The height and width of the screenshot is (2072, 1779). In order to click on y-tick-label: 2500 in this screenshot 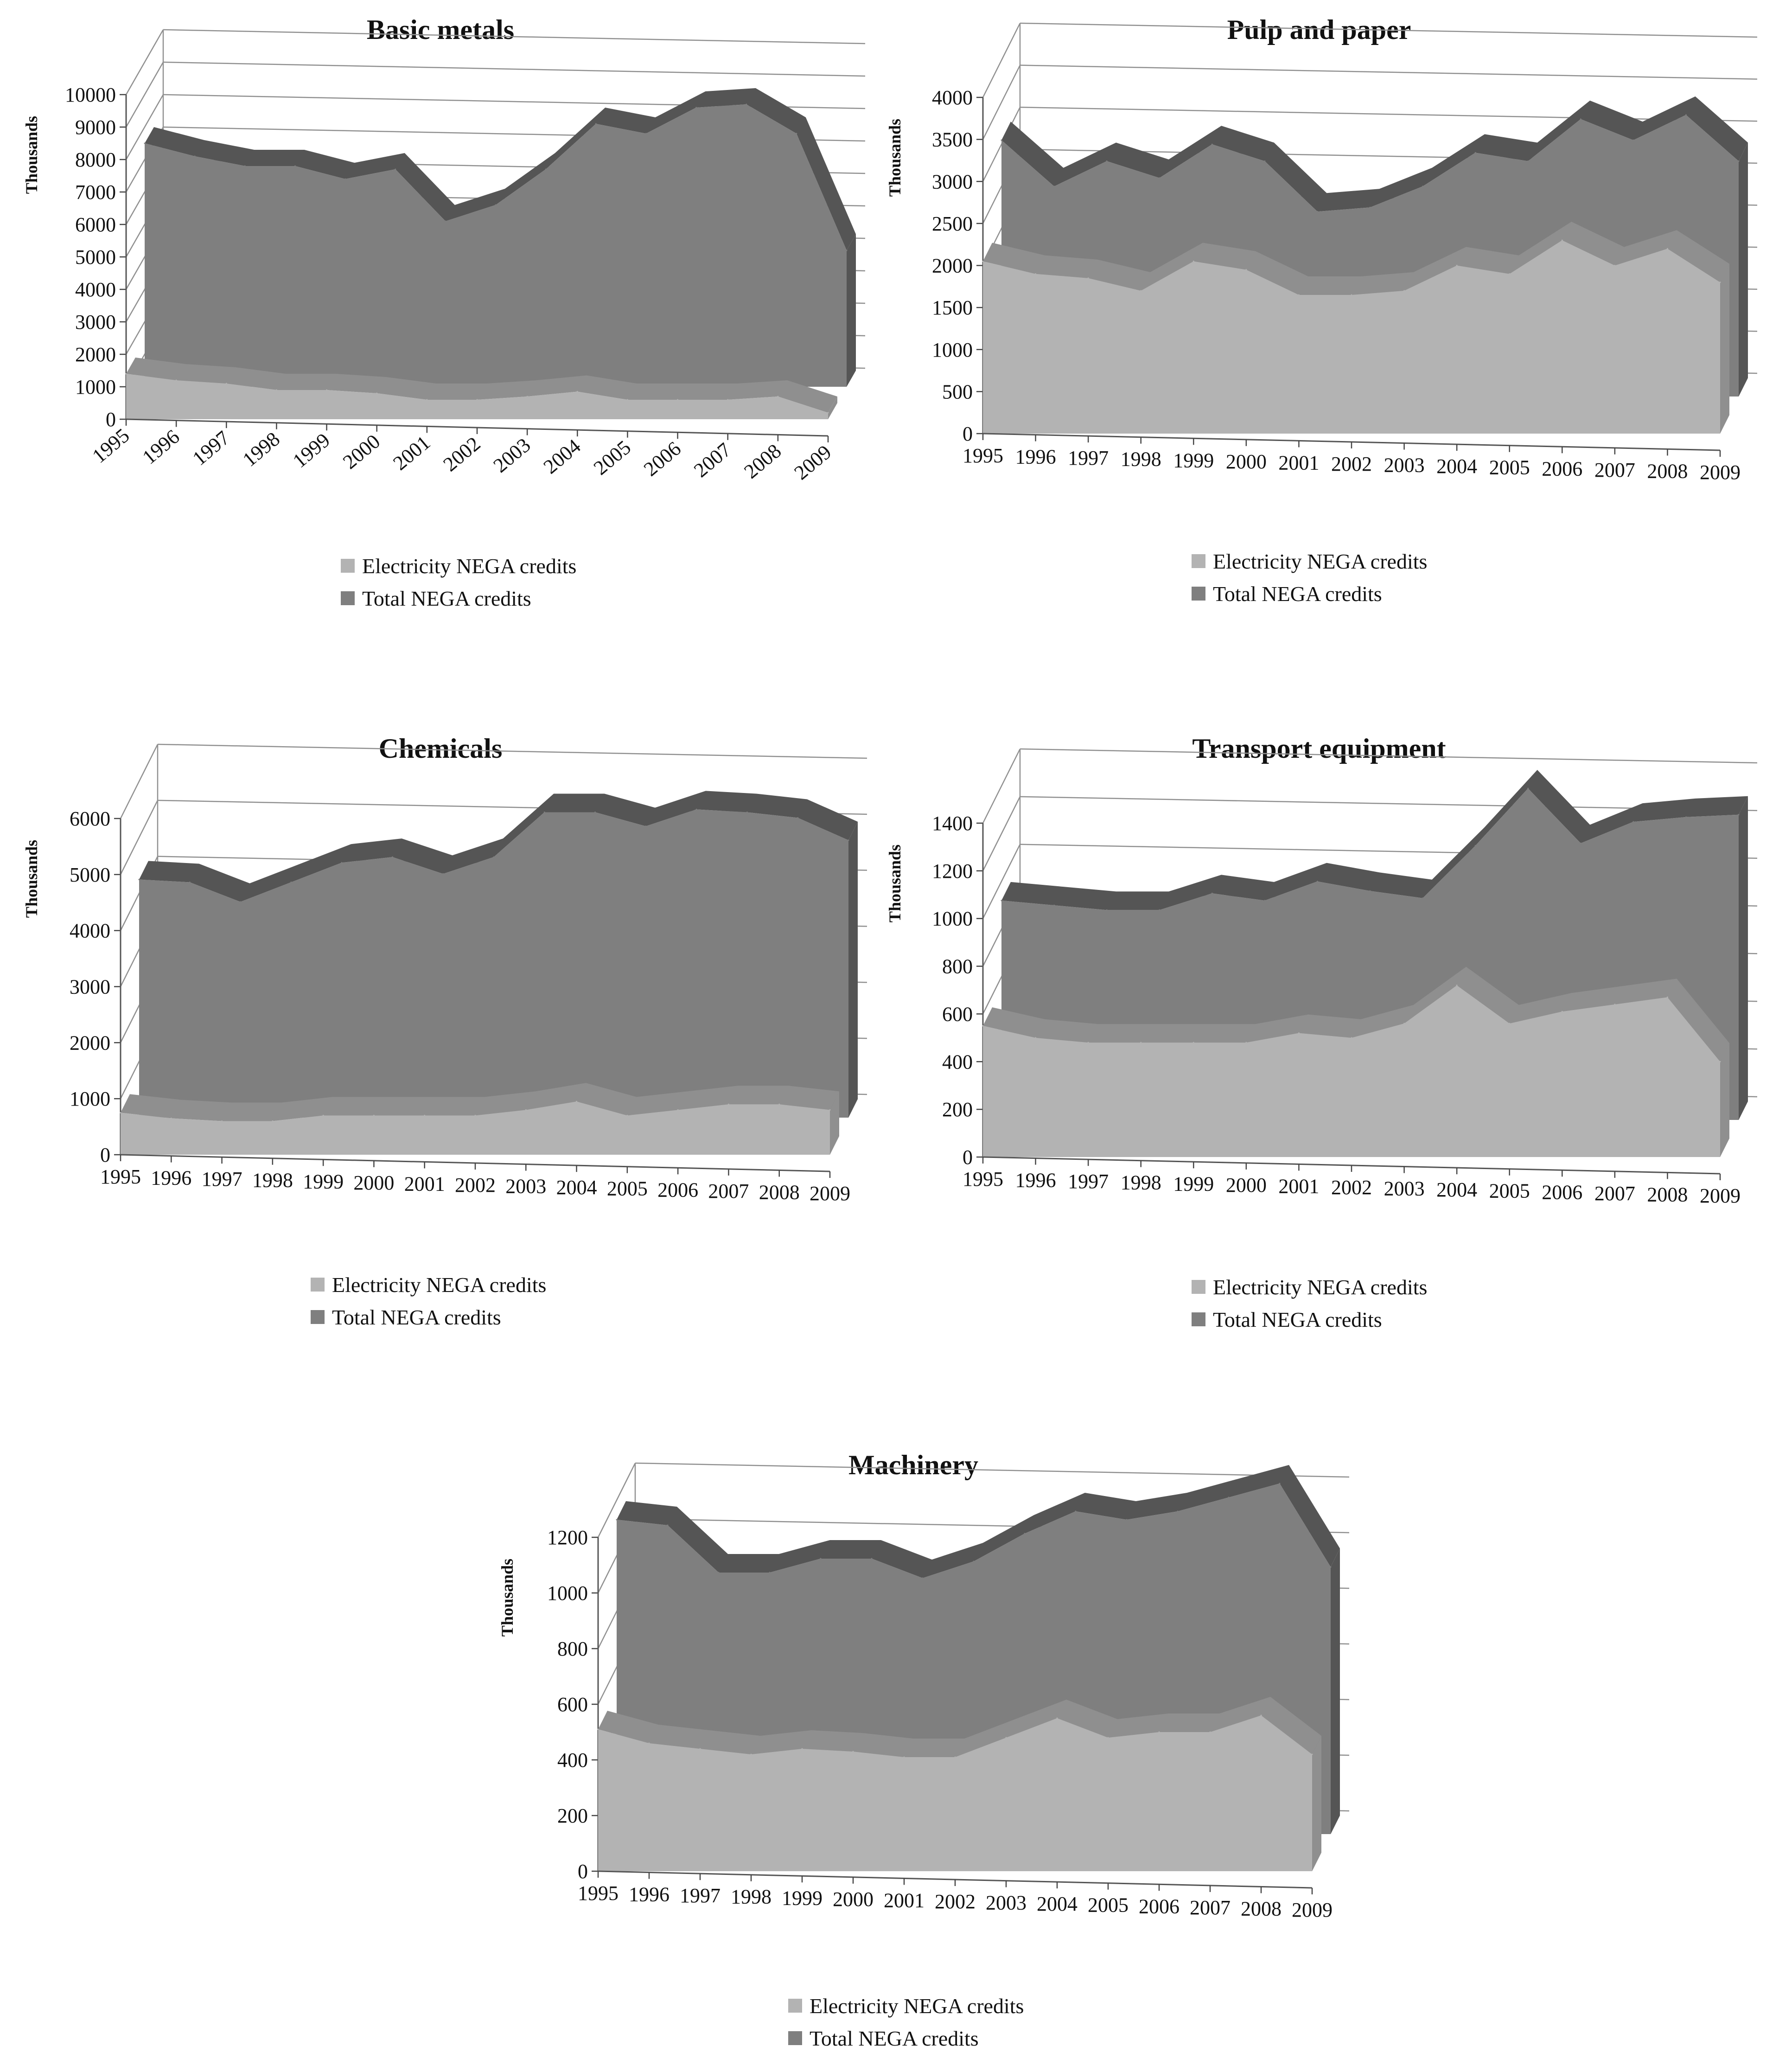, I will do `click(953, 223)`.